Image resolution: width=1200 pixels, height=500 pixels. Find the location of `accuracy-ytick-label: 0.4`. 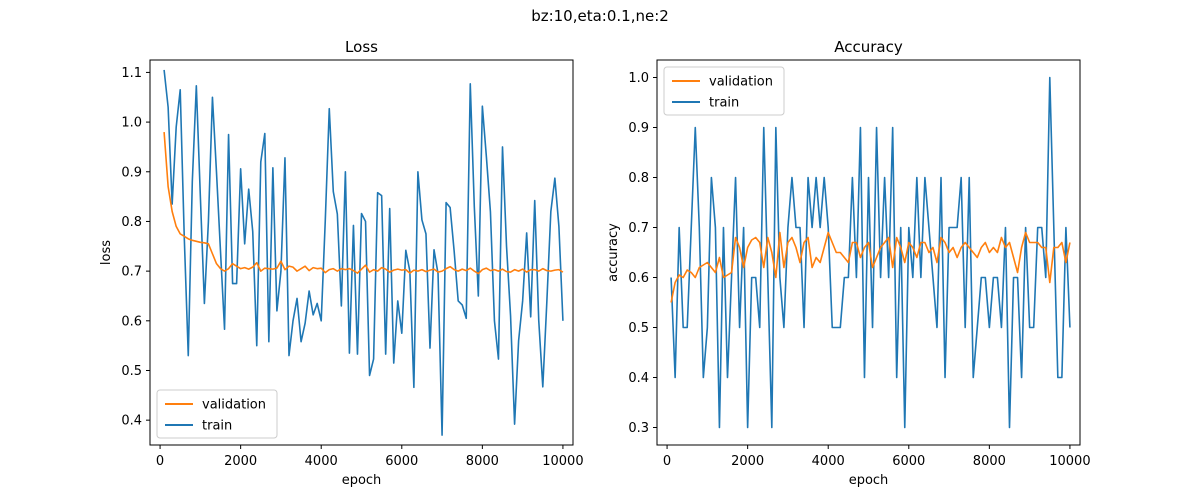

accuracy-ytick-label: 0.4 is located at coordinates (638, 378).